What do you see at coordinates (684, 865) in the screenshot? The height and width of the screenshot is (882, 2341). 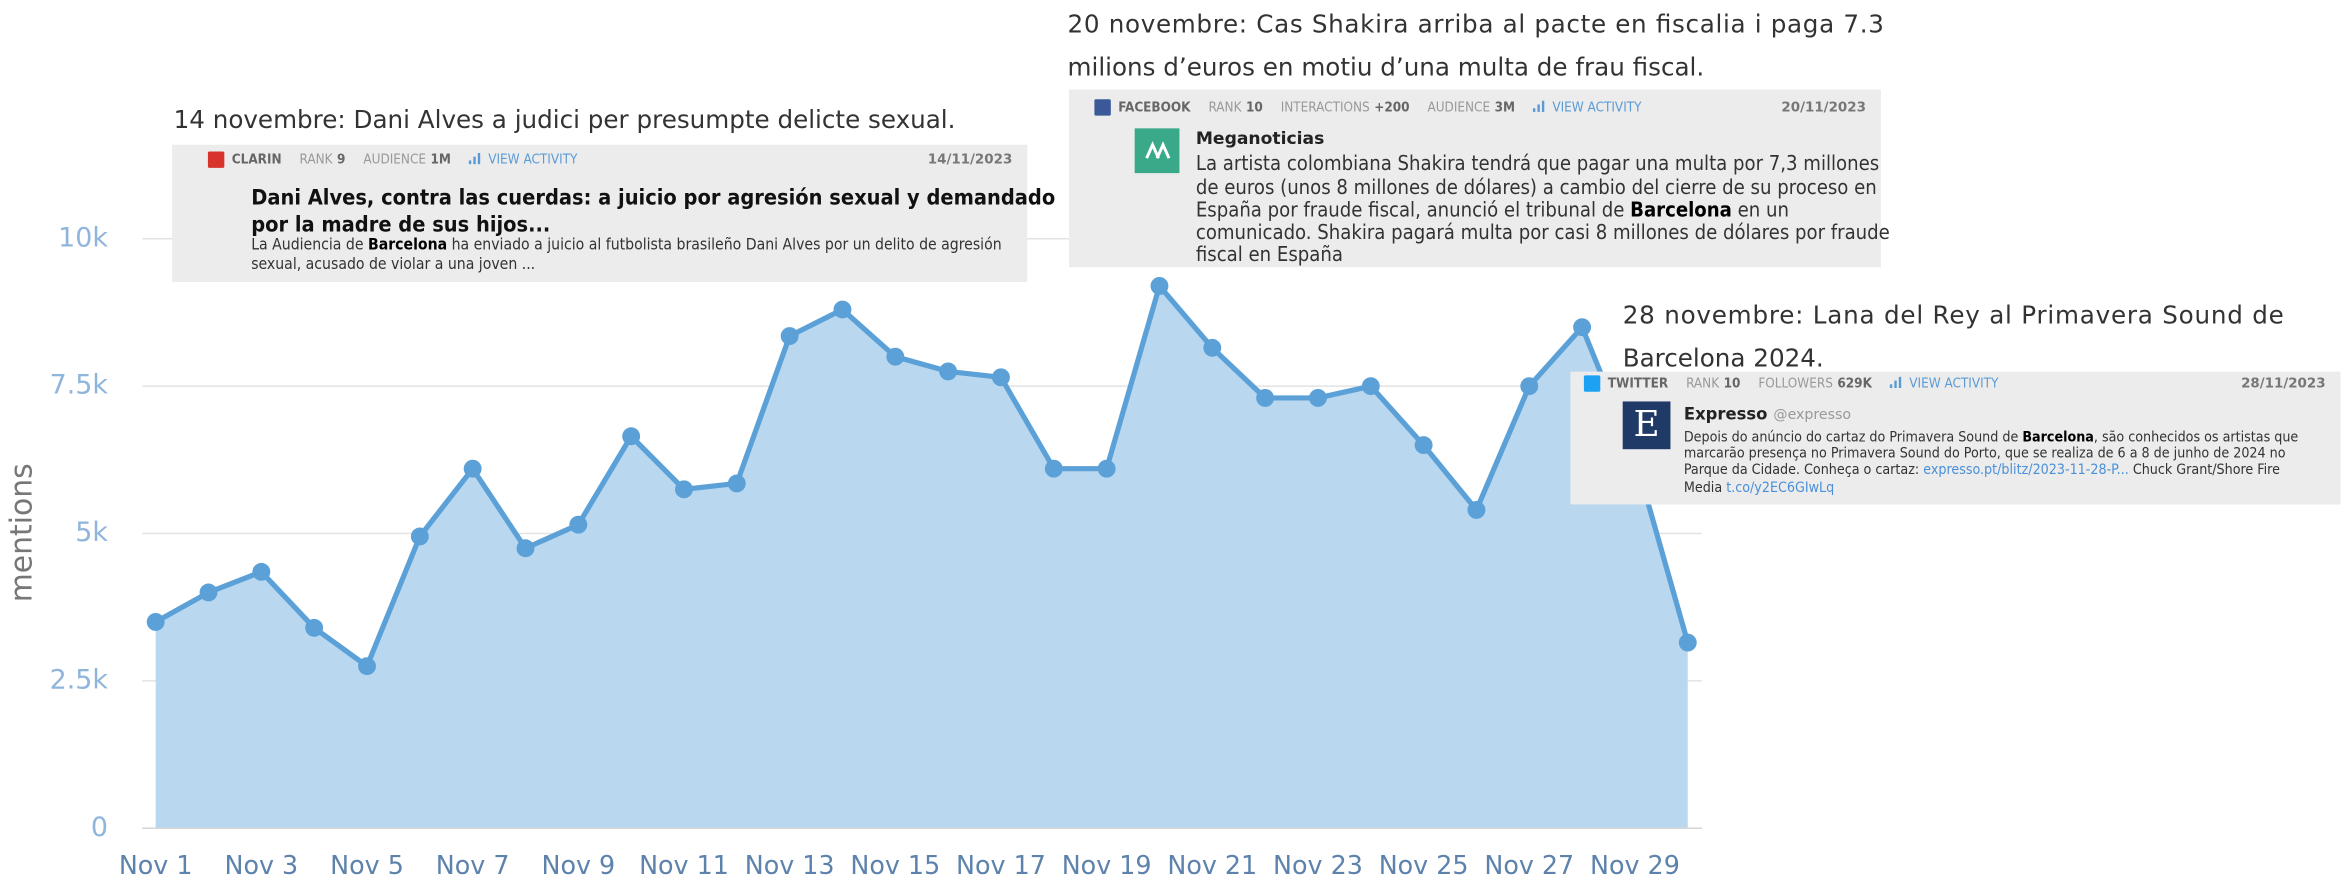 I see `x-tick-label: Nov 11` at bounding box center [684, 865].